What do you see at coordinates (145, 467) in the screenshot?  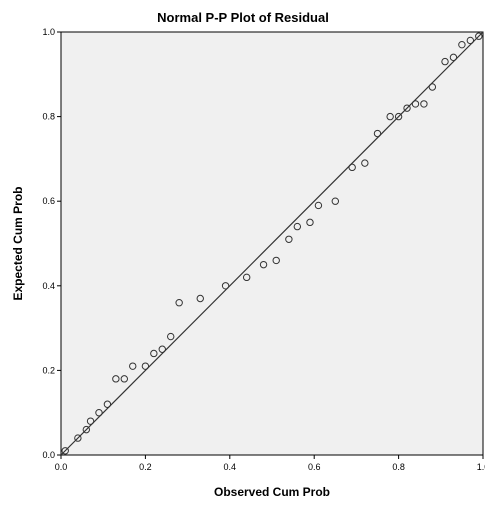 I see `x-tick-label: 0.2` at bounding box center [145, 467].